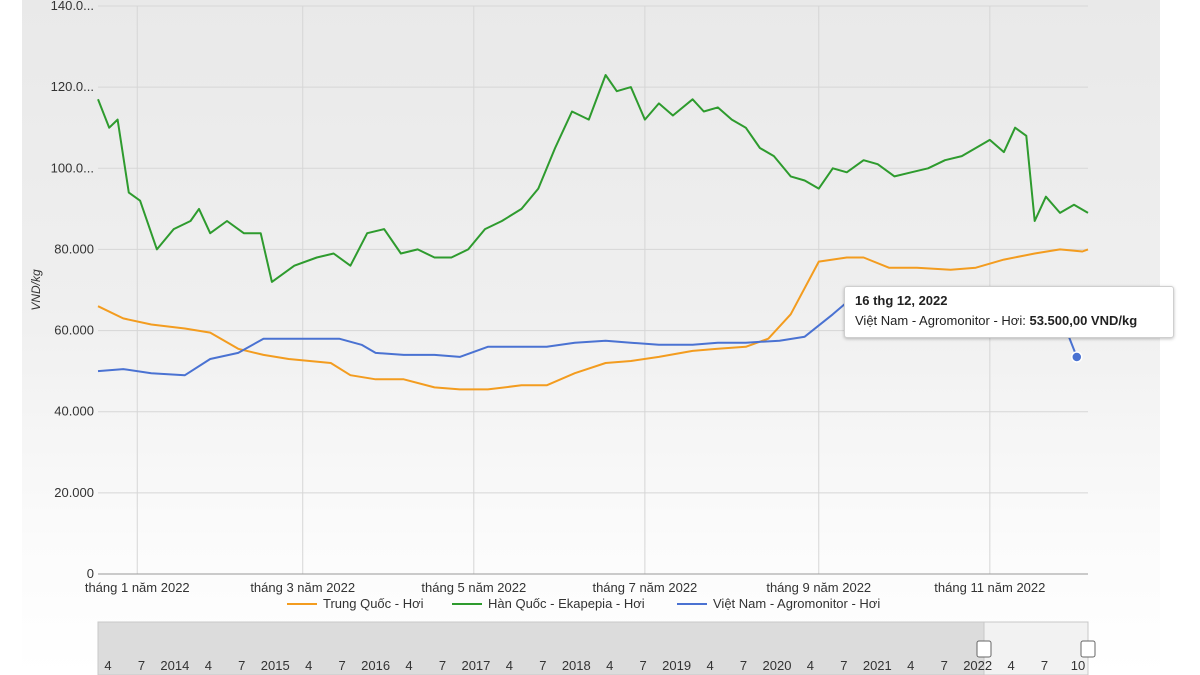 Image resolution: width=1200 pixels, height=675 pixels. Describe the element at coordinates (818, 587) in the screenshot. I see `x-tick-label: tháng 9 năm 2022` at that location.